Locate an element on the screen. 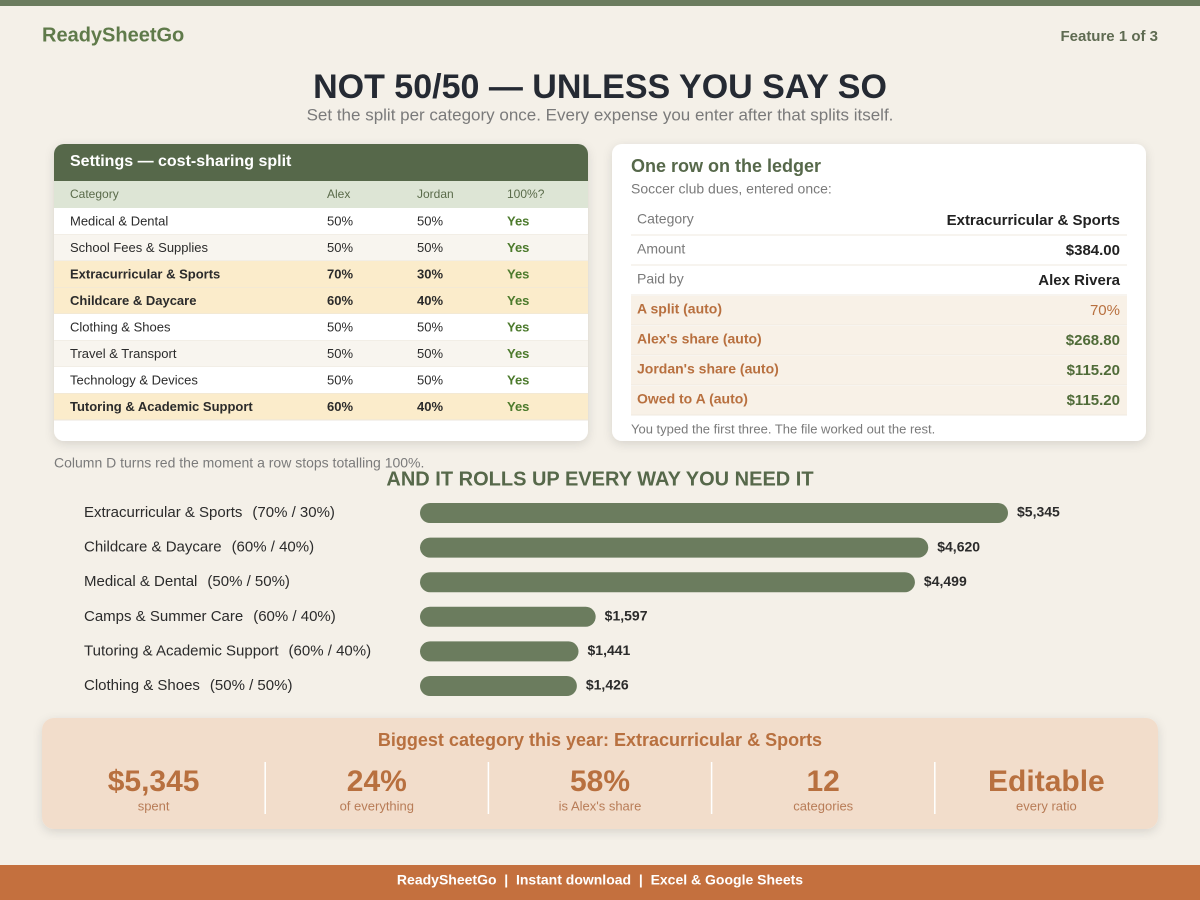 The width and height of the screenshot is (1200, 900). settings-table is located at coordinates (321, 282).